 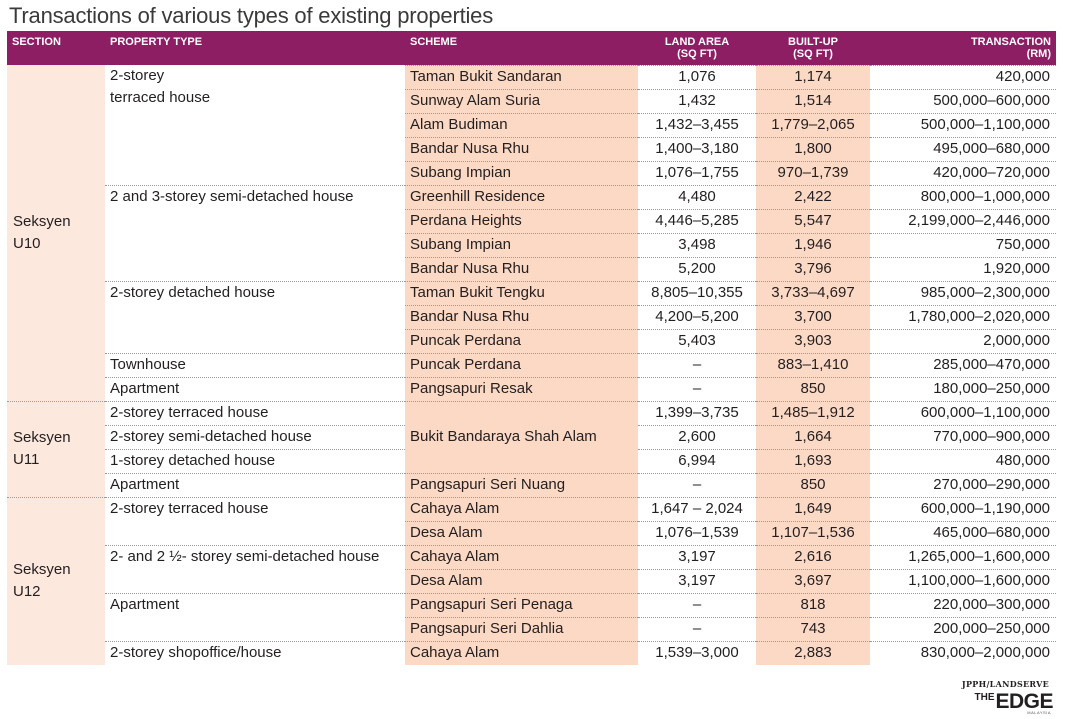 I want to click on header-property-type: PROPERTY TYPE, so click(x=255, y=48).